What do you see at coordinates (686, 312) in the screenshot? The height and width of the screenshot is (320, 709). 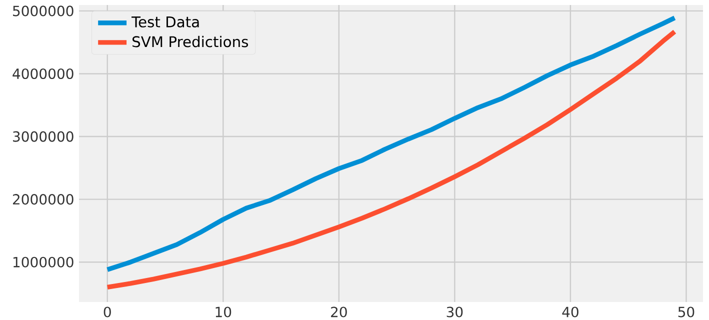 I see `x-tick-label: 50` at bounding box center [686, 312].